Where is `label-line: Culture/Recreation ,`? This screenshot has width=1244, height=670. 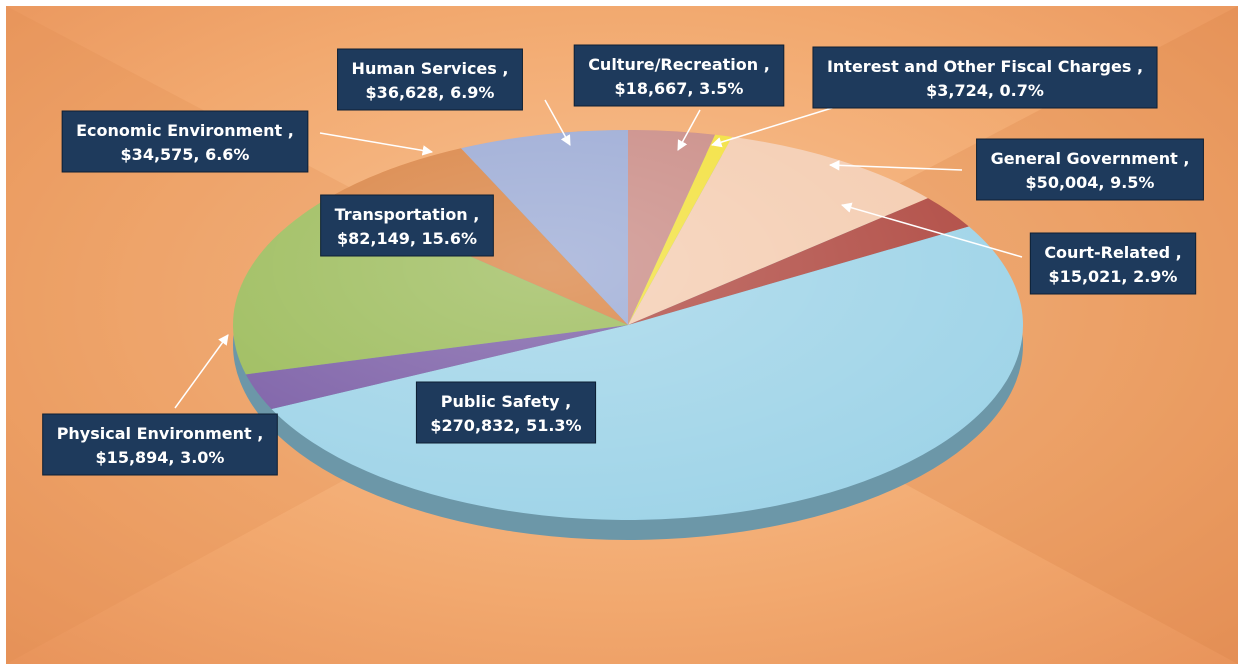 label-line: Culture/Recreation , is located at coordinates (679, 64).